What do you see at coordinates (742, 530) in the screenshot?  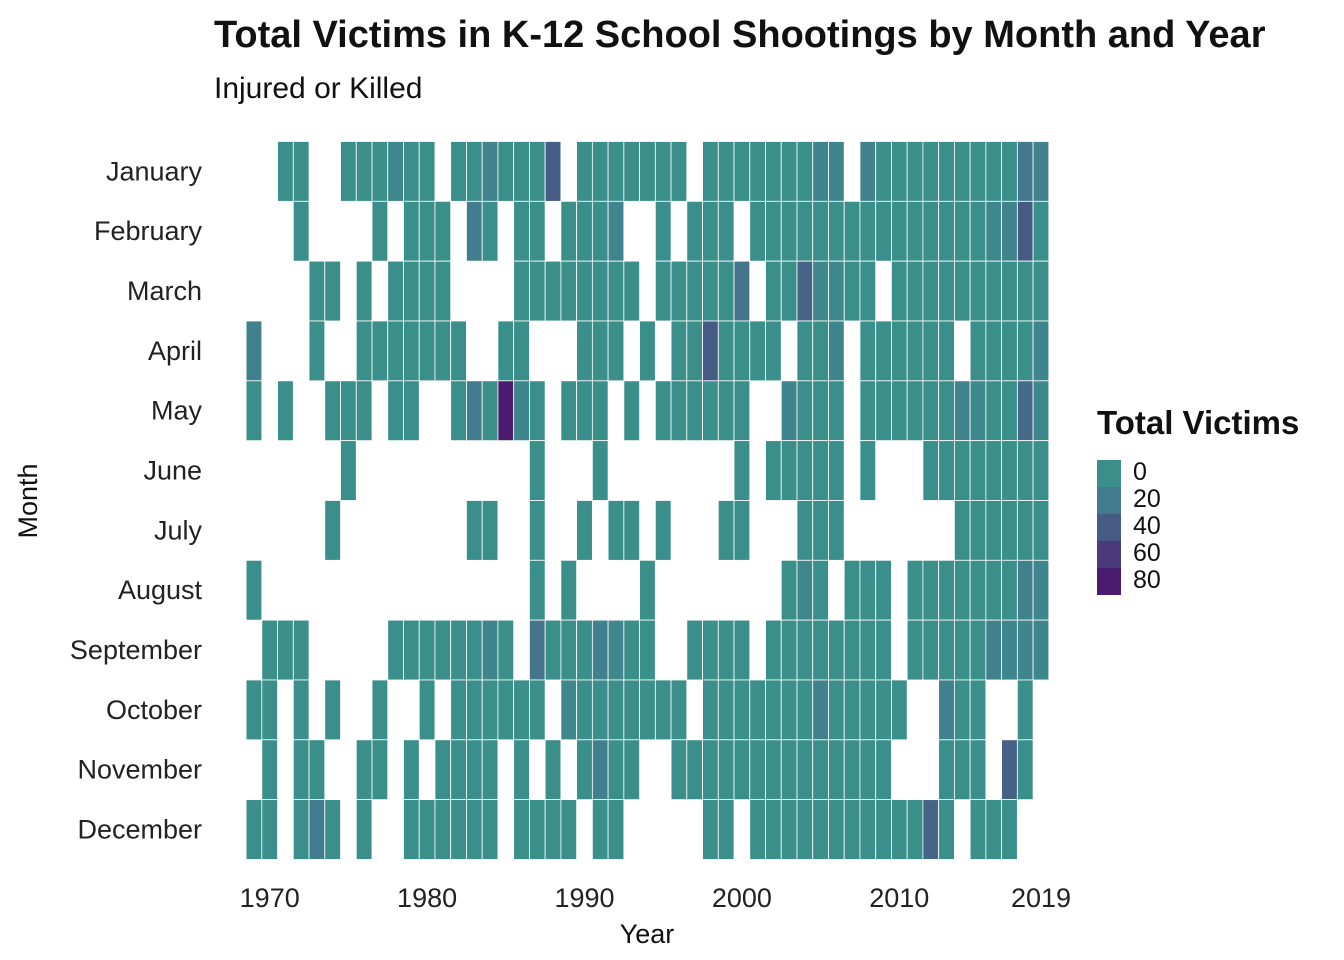 I see `heatmap-cell-july-2000` at bounding box center [742, 530].